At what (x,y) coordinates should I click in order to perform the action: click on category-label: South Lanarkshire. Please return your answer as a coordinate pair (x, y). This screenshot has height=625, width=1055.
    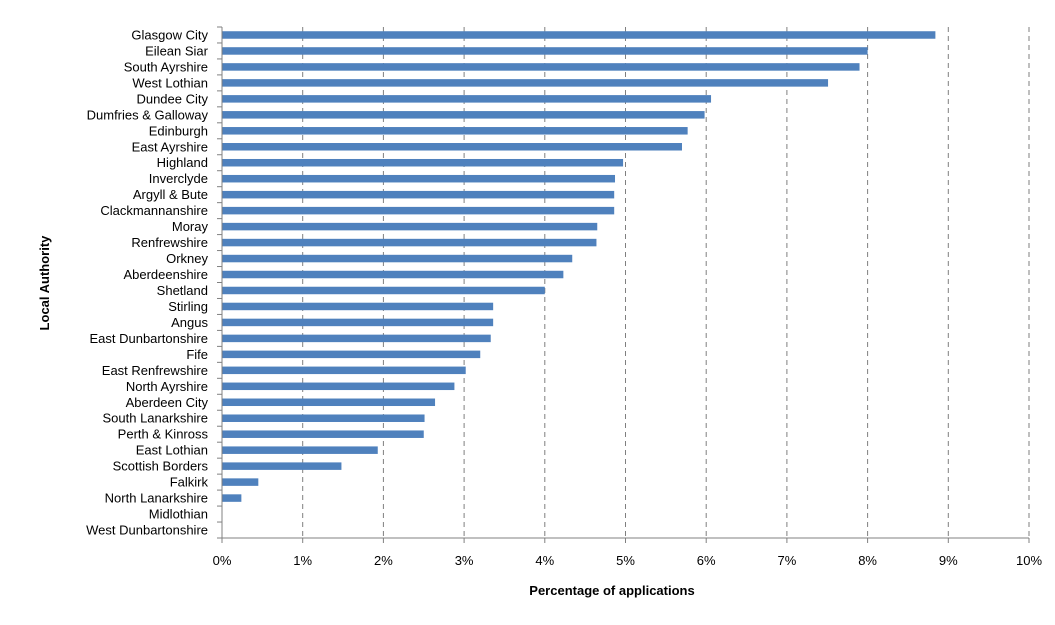
    Looking at the image, I should click on (155, 418).